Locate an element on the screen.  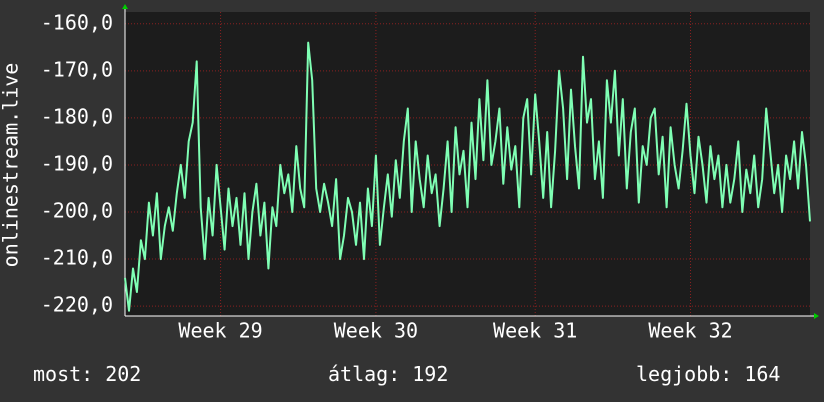
stat: most: 202 is located at coordinates (87, 374).